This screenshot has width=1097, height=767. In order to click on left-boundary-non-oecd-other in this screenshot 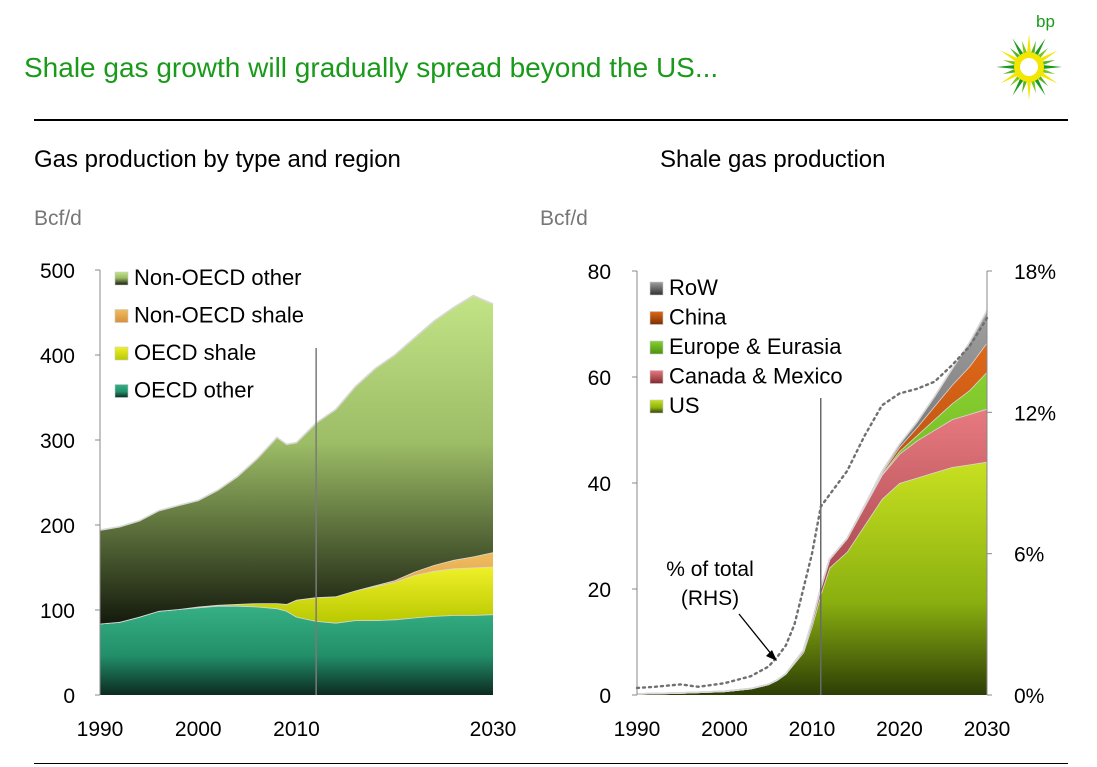, I will do `click(296, 412)`.